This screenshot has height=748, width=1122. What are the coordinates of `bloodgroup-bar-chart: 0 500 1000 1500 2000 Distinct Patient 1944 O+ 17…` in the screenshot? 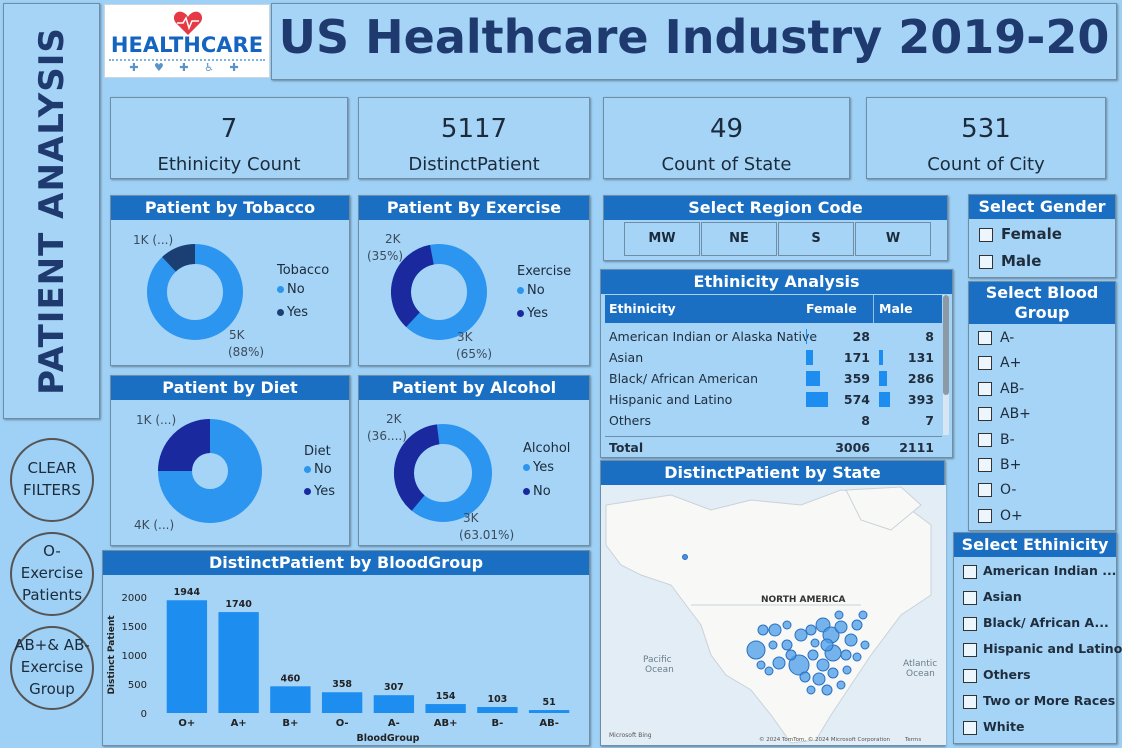 It's located at (347, 660).